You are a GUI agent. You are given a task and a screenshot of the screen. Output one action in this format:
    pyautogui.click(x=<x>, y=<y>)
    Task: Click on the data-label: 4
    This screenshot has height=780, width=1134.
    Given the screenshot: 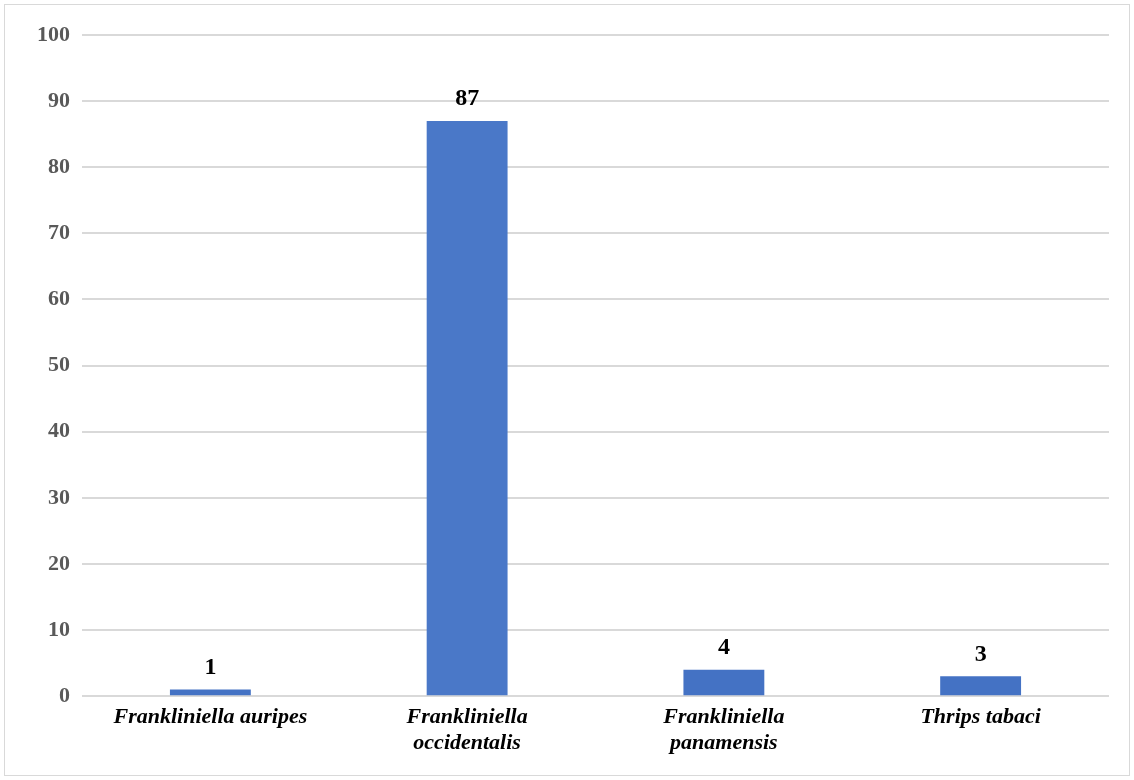 What is the action you would take?
    pyautogui.click(x=723, y=645)
    